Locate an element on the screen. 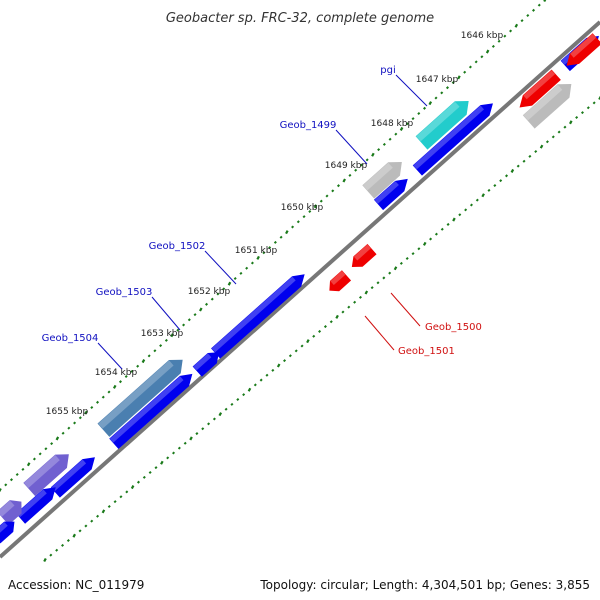  gene-label-geob-1500: Geob_1500 is located at coordinates (453, 327).